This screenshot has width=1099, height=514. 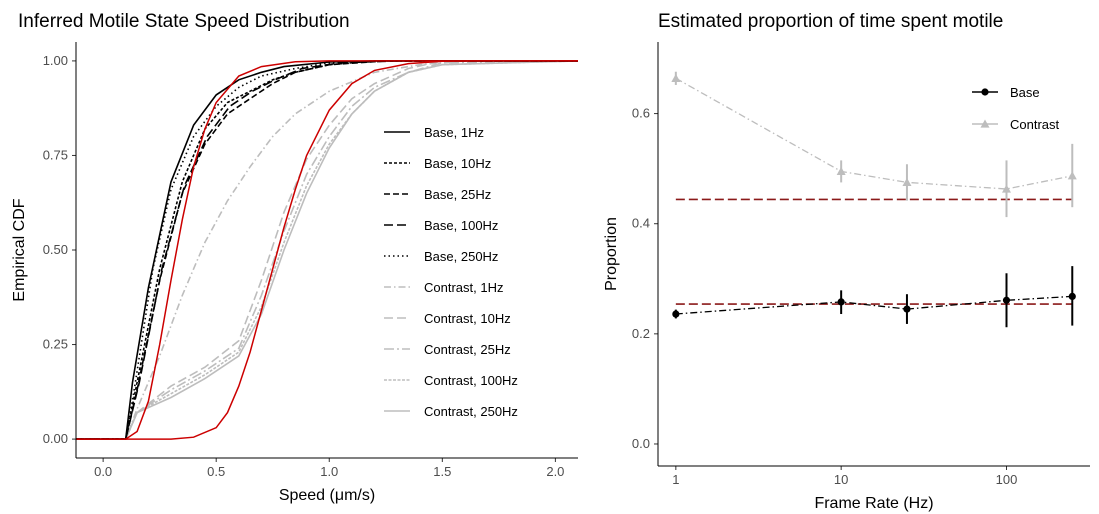 What do you see at coordinates (461, 256) in the screenshot?
I see `legend-label: Base, 250Hz` at bounding box center [461, 256].